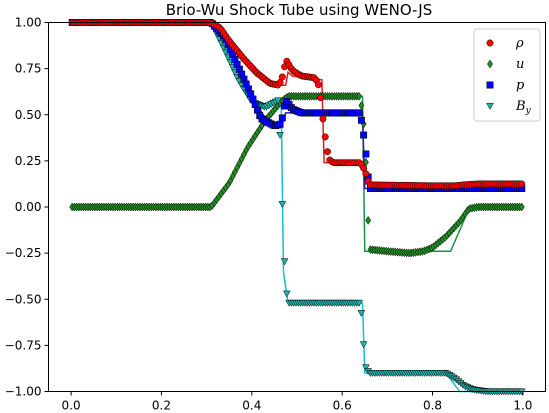 The height and width of the screenshot is (413, 549). I want to click on y-tick-label: −0.75, so click(23, 345).